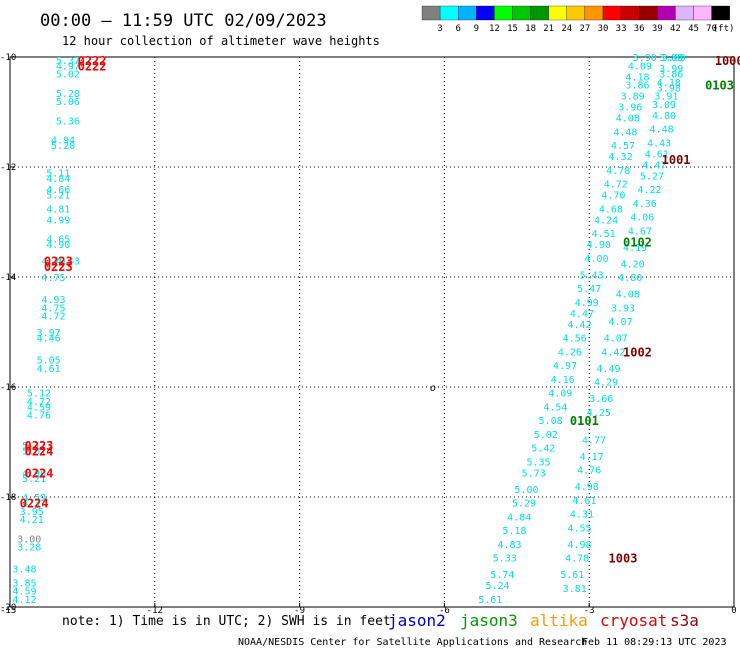  What do you see at coordinates (603, 29) in the screenshot?
I see `colorbar-label: 30` at bounding box center [603, 29].